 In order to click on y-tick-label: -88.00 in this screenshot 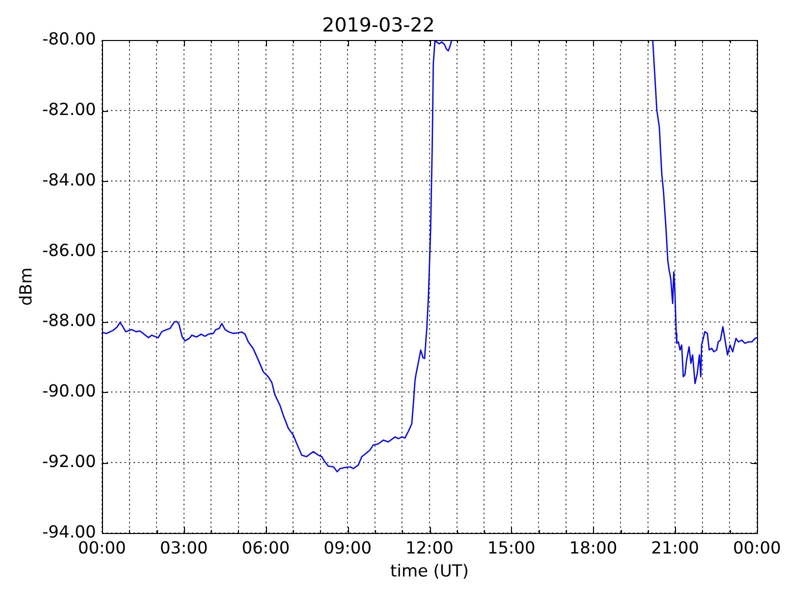, I will do `click(69, 320)`.